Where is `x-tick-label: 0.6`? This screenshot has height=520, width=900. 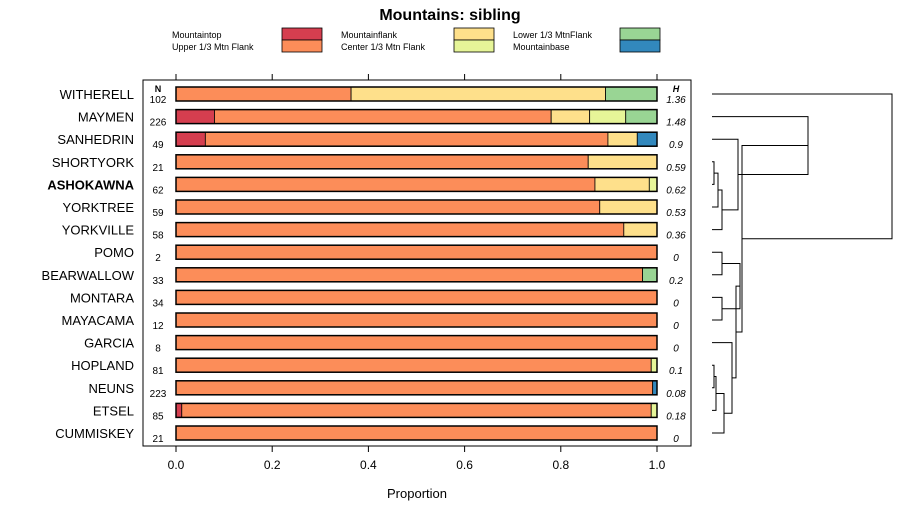
x-tick-label: 0.6 is located at coordinates (464, 465).